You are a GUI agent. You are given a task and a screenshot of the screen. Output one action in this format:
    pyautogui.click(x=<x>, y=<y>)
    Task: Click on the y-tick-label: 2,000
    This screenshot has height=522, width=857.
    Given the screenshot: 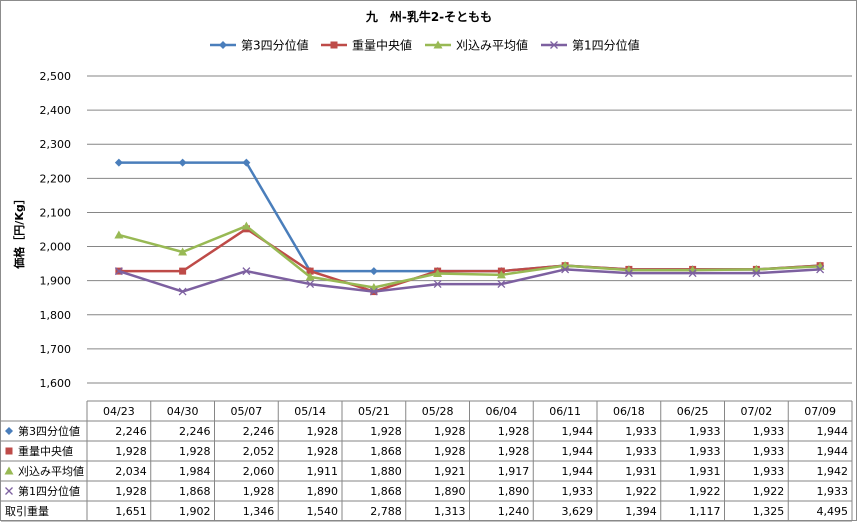 What is the action you would take?
    pyautogui.click(x=56, y=247)
    